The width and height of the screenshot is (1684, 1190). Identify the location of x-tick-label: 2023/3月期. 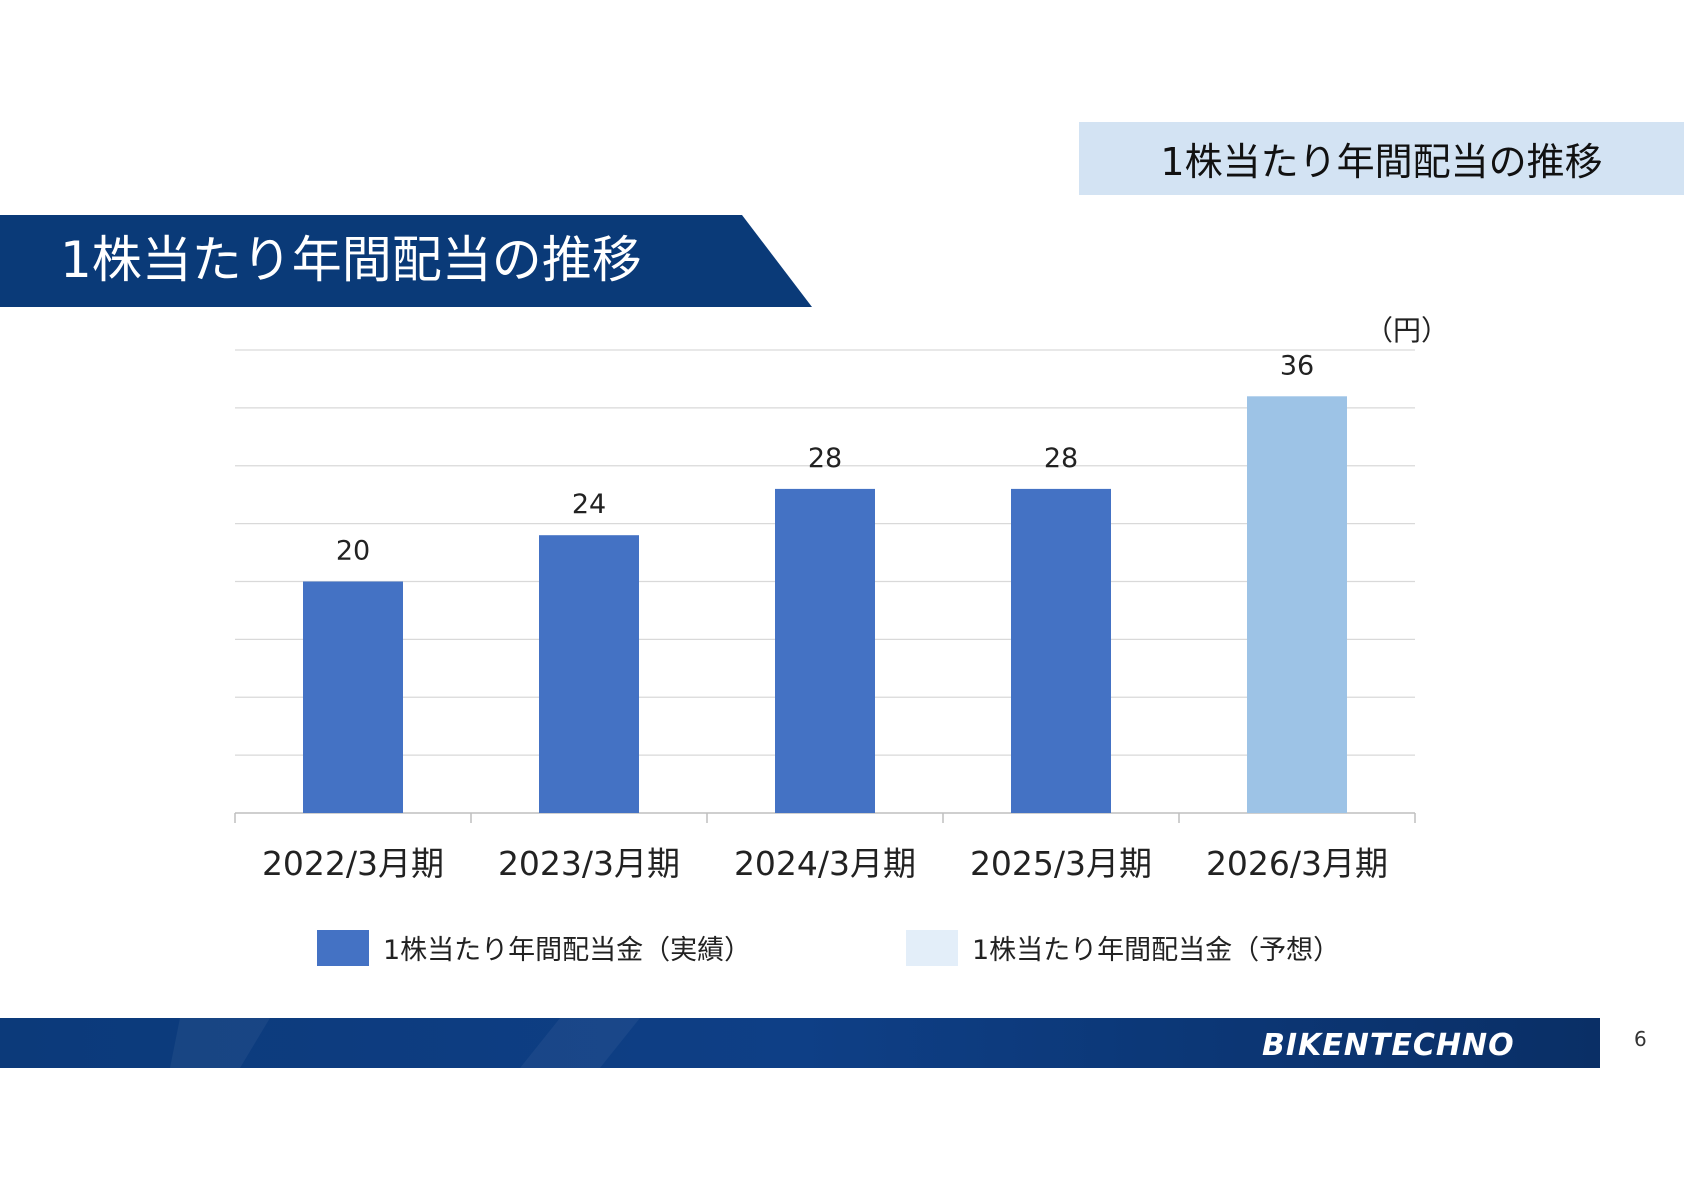
(589, 863).